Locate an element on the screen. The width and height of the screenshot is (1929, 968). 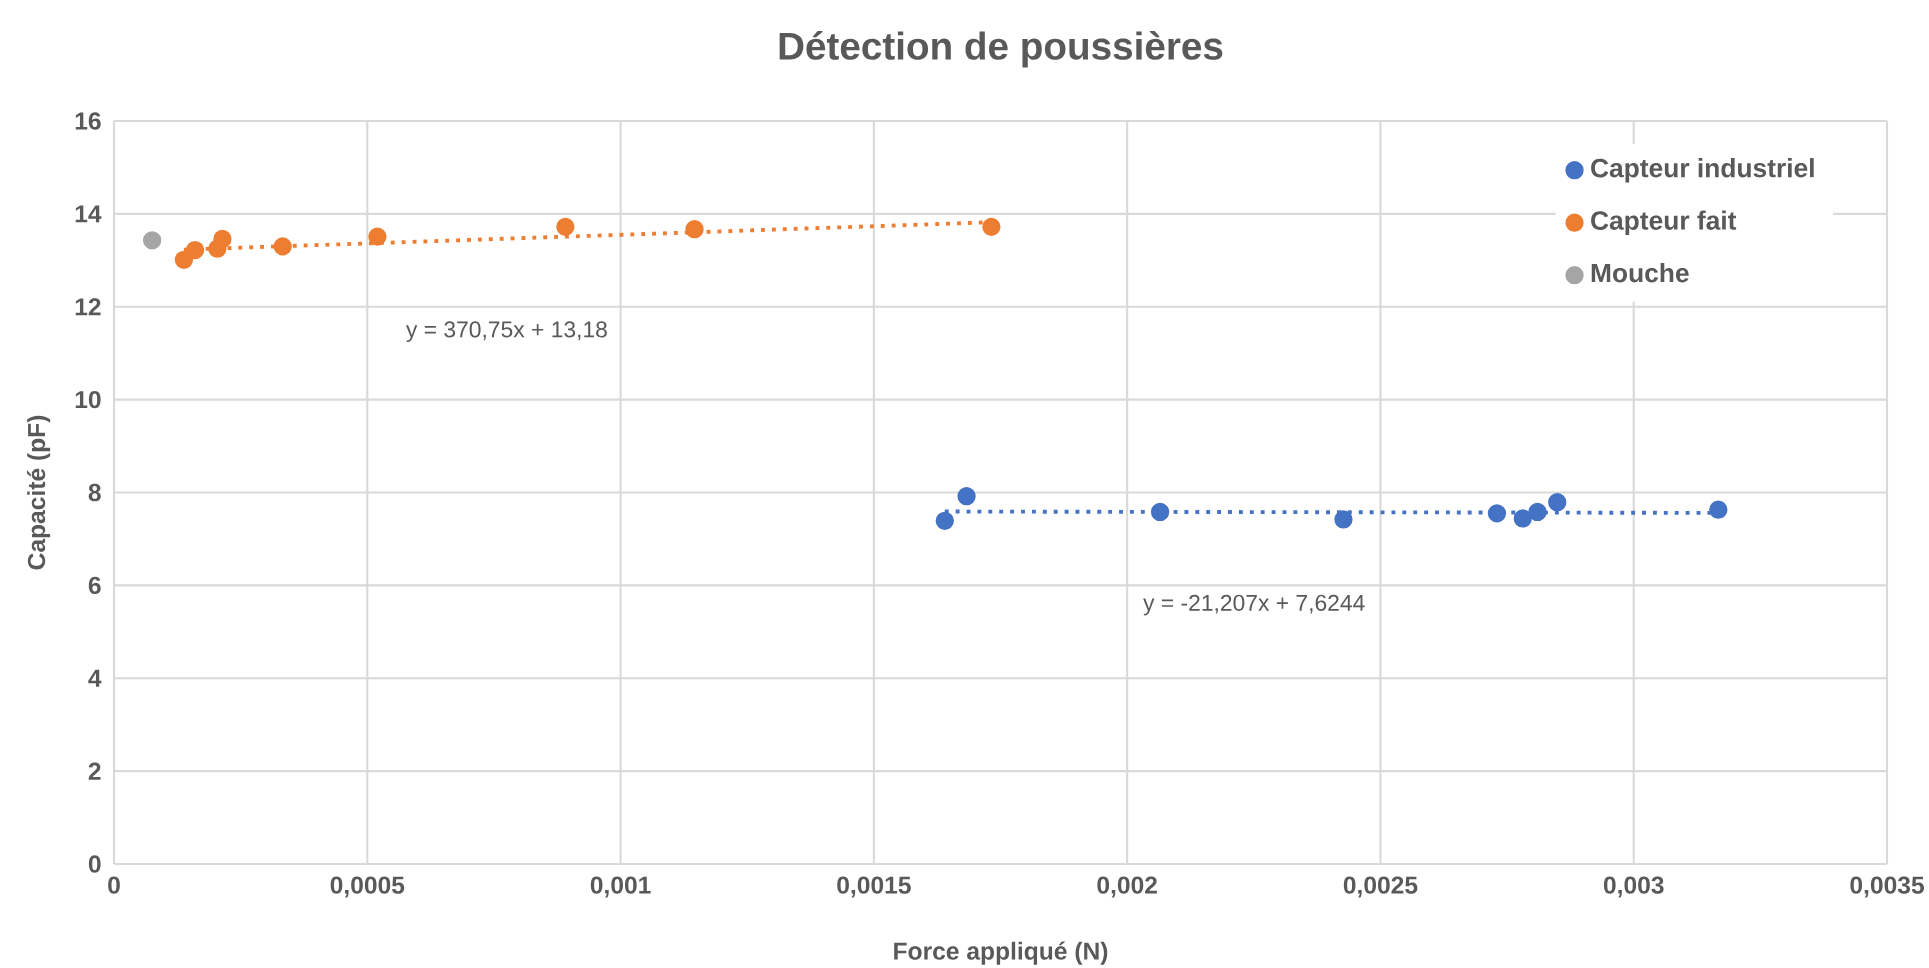
legend-label: Capteur industriel is located at coordinates (1702, 170).